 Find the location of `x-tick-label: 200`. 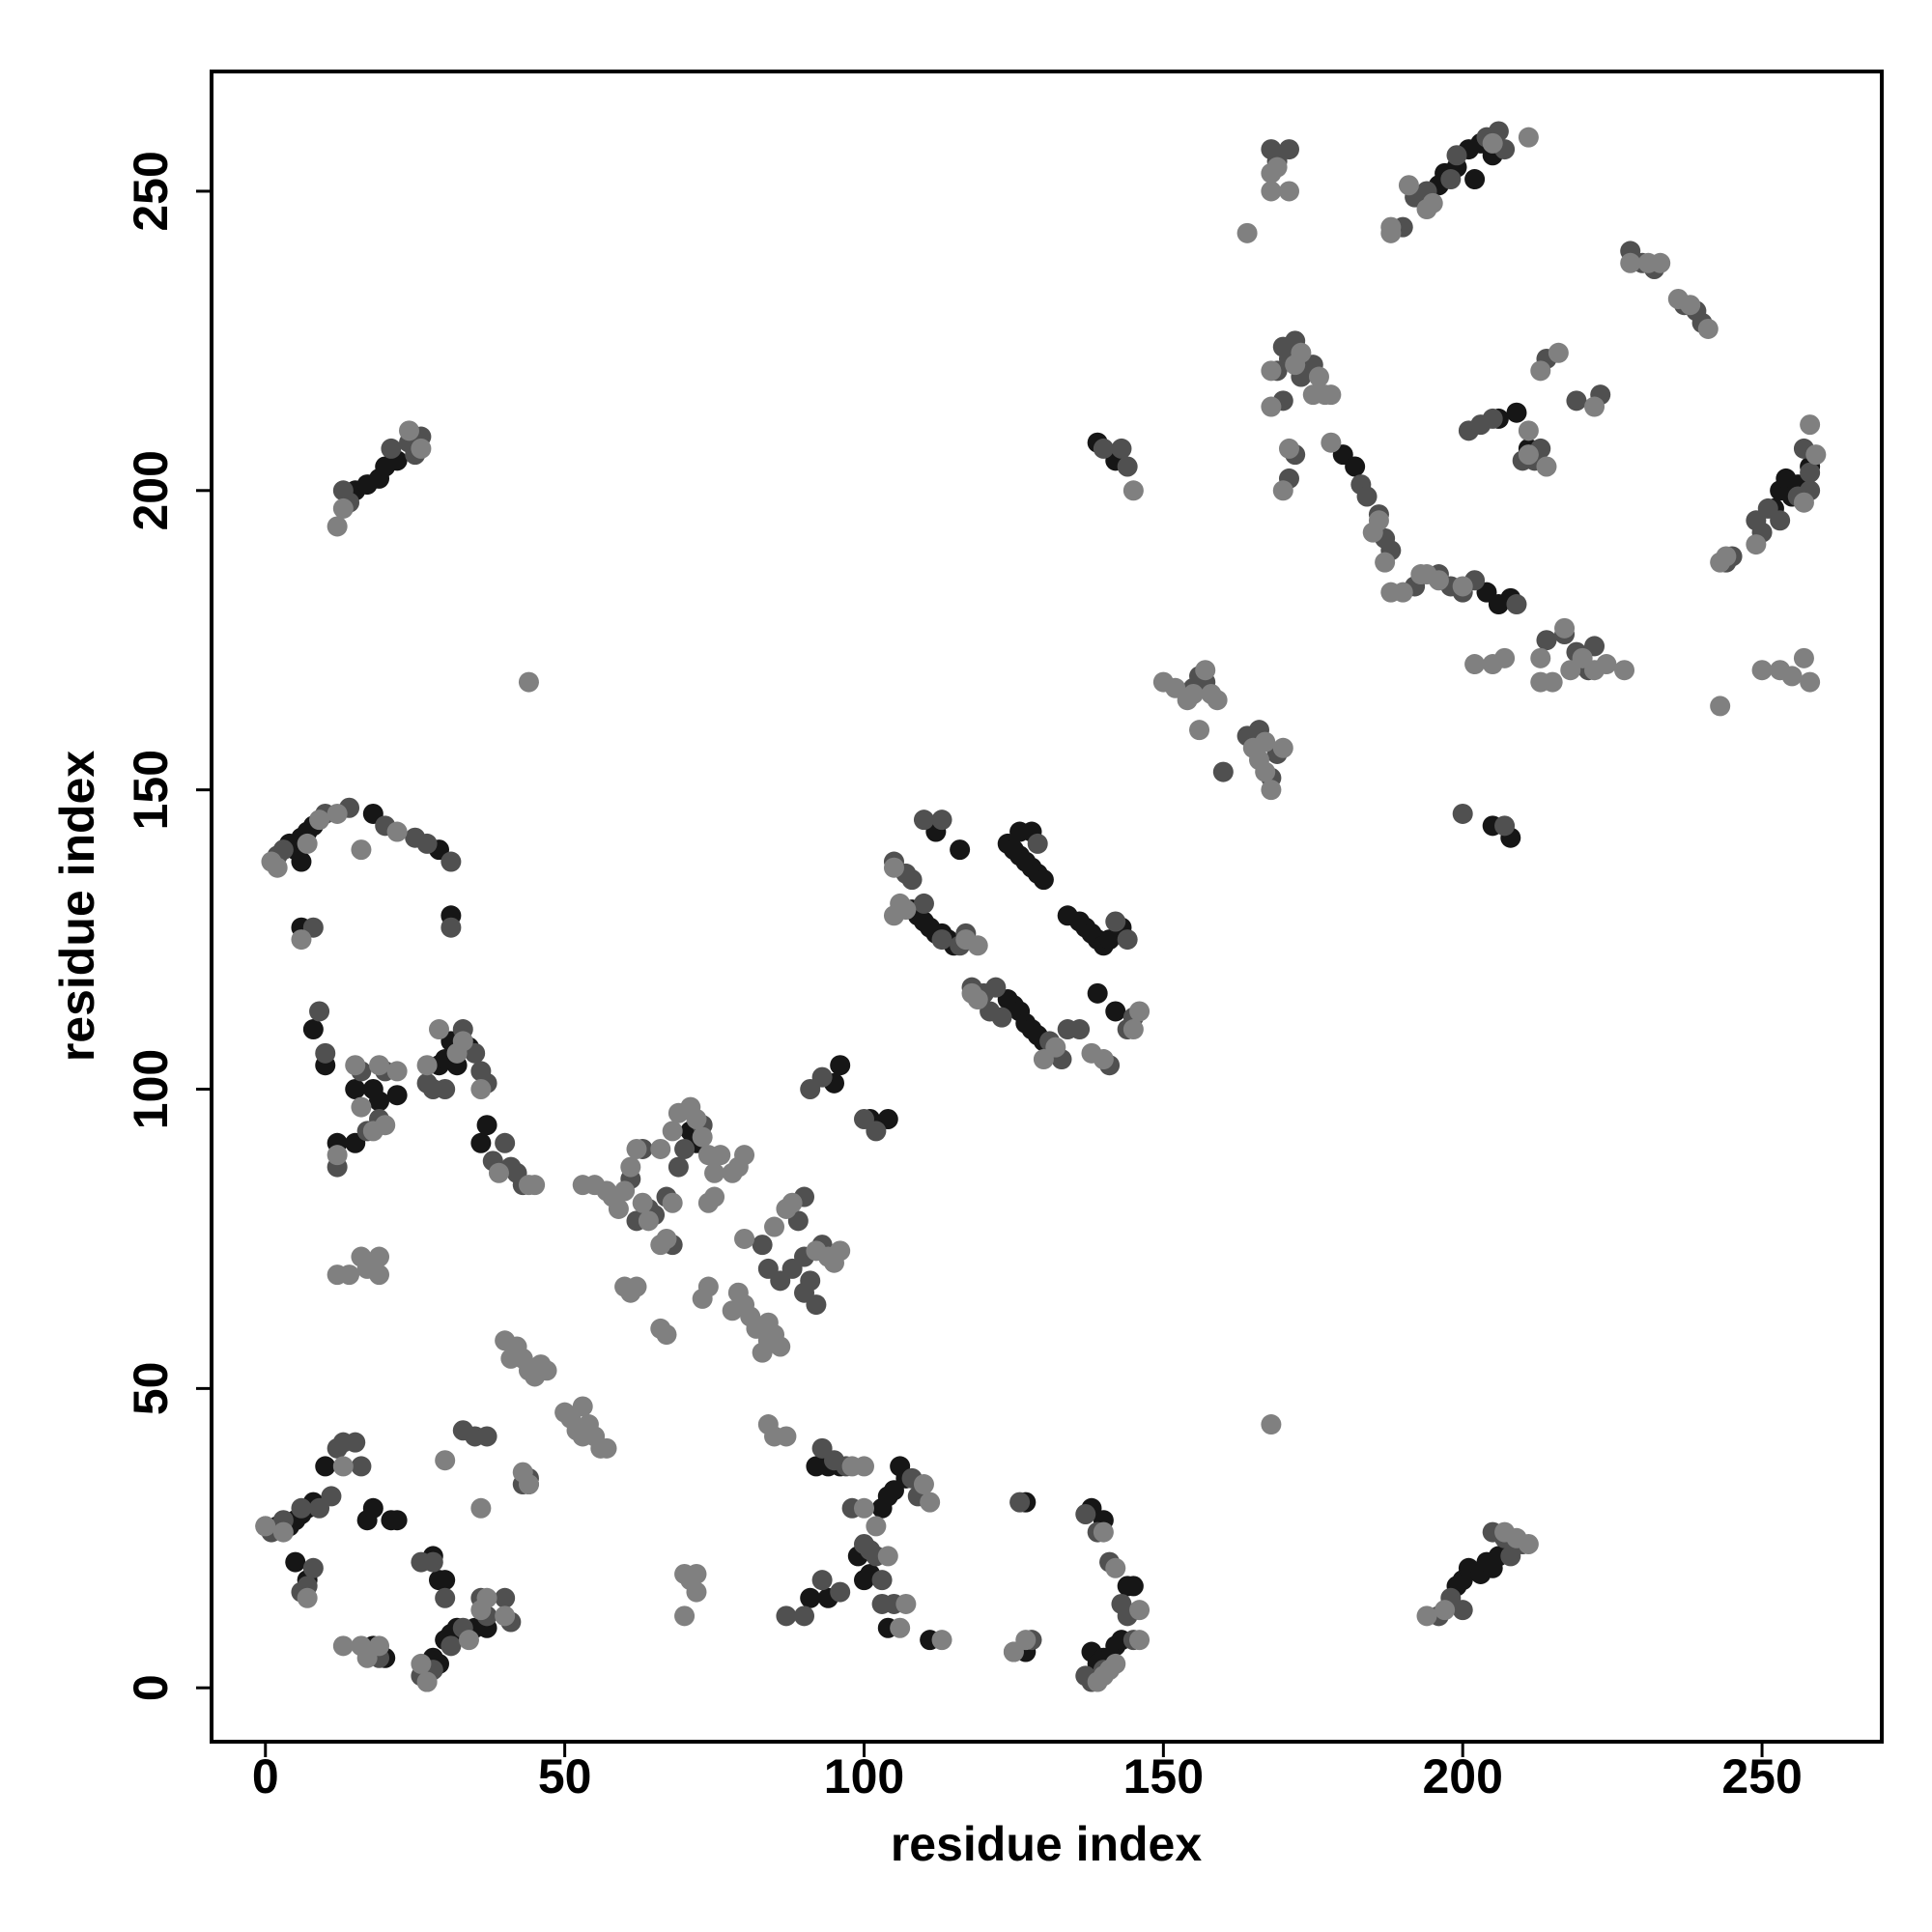

x-tick-label: 200 is located at coordinates (1462, 1776).